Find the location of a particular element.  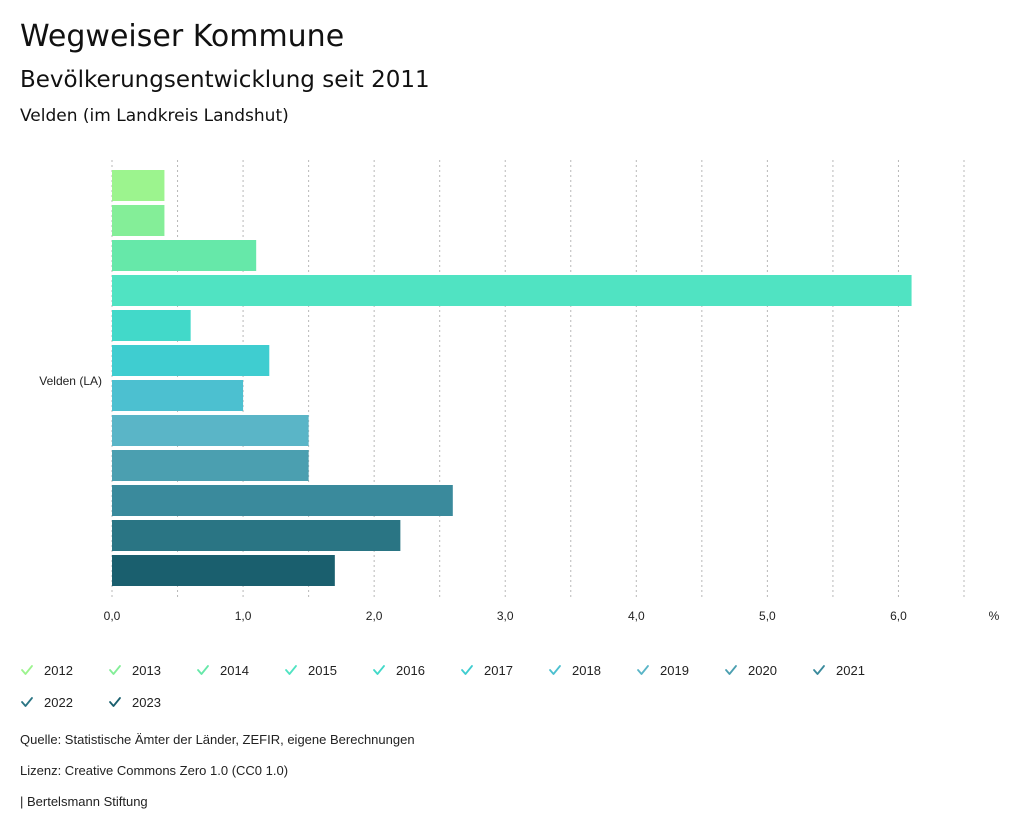

bar-2021 is located at coordinates (282, 500).